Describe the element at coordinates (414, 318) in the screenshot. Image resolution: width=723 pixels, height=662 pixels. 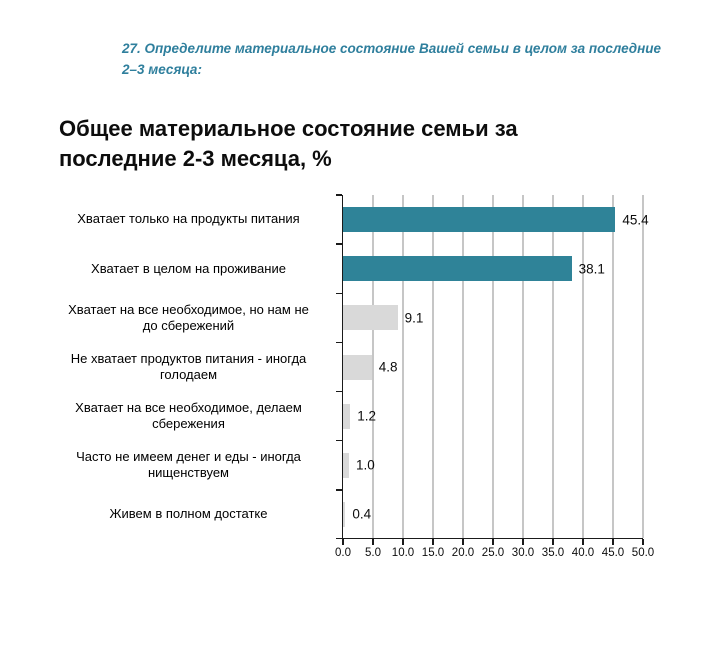
I see `value-label: 9.1` at that location.